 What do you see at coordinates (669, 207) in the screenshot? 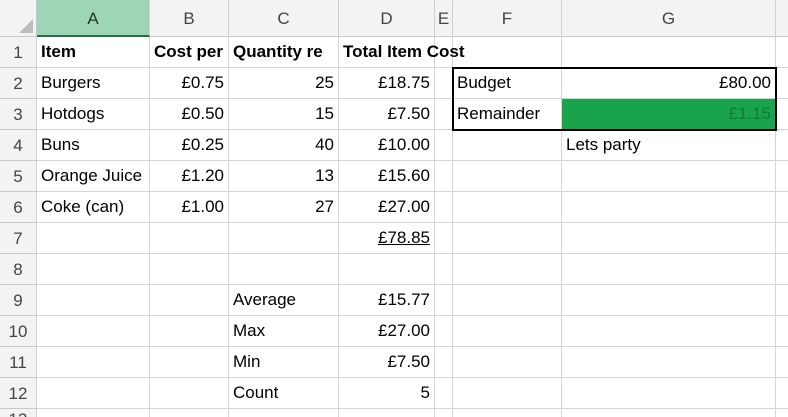
I see `grid-cell-g6` at bounding box center [669, 207].